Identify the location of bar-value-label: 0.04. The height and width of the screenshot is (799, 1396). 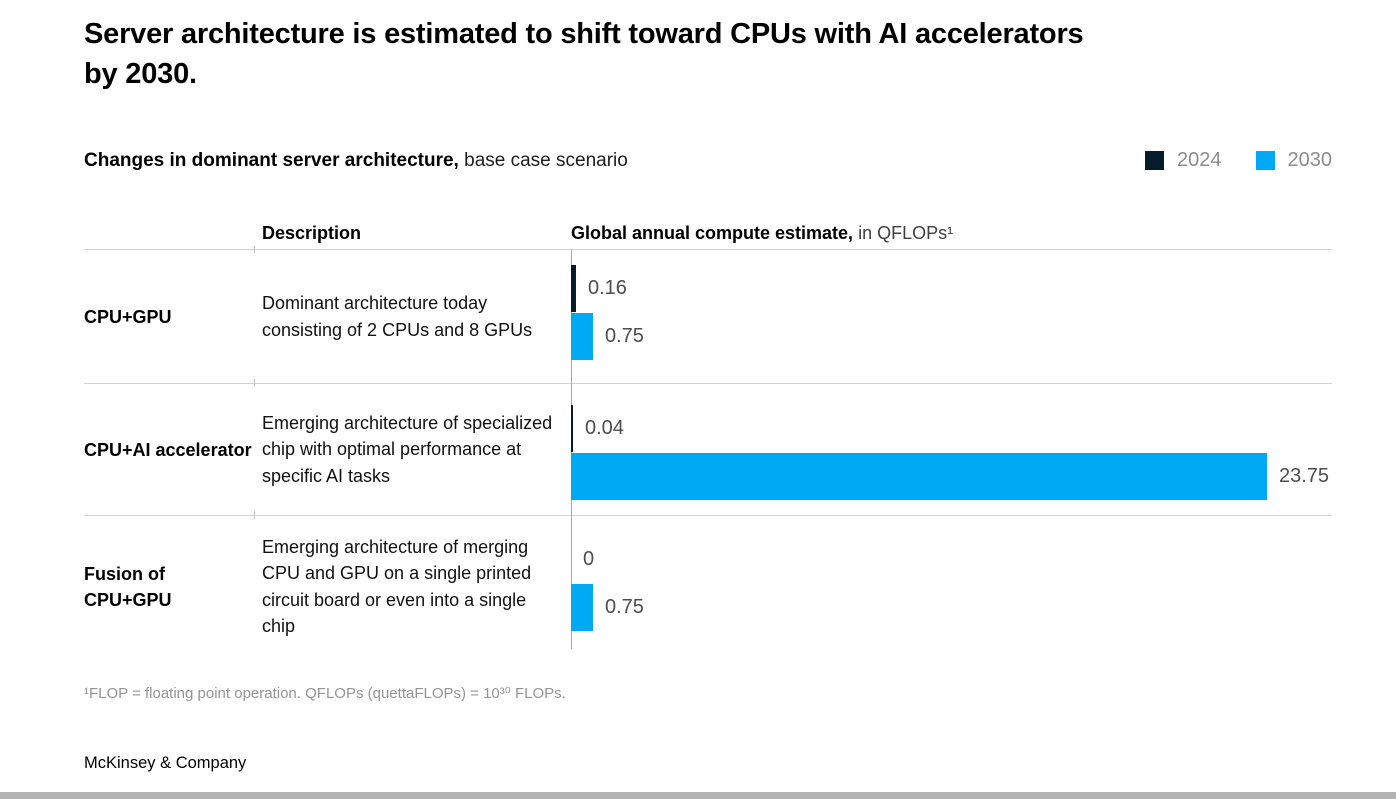
(604, 428).